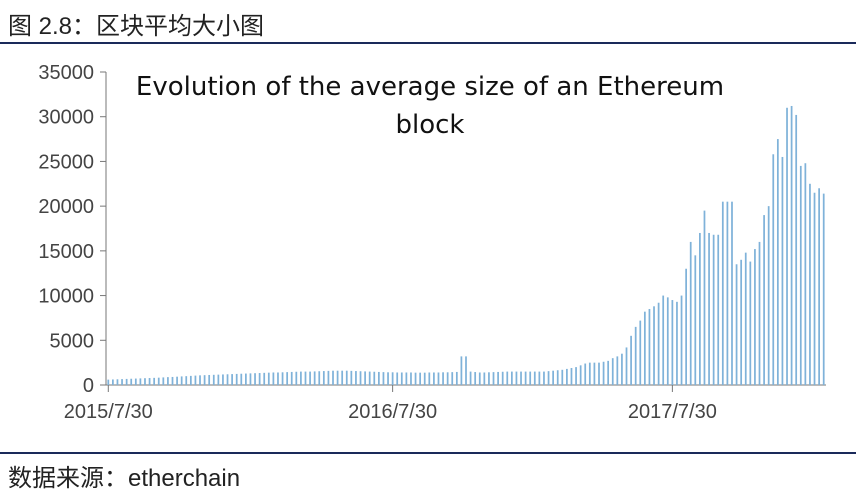  What do you see at coordinates (430, 125) in the screenshot?
I see `chart-title-line-2: block` at bounding box center [430, 125].